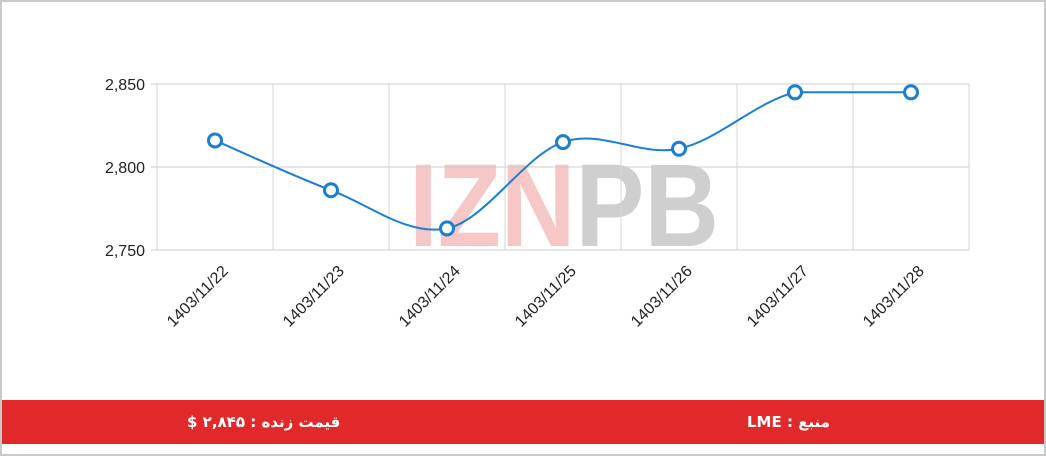  What do you see at coordinates (523, 422) in the screenshot?
I see `footer-bar: قیمت زنده : ۲,۸۴۵ $ منبع : LME` at bounding box center [523, 422].